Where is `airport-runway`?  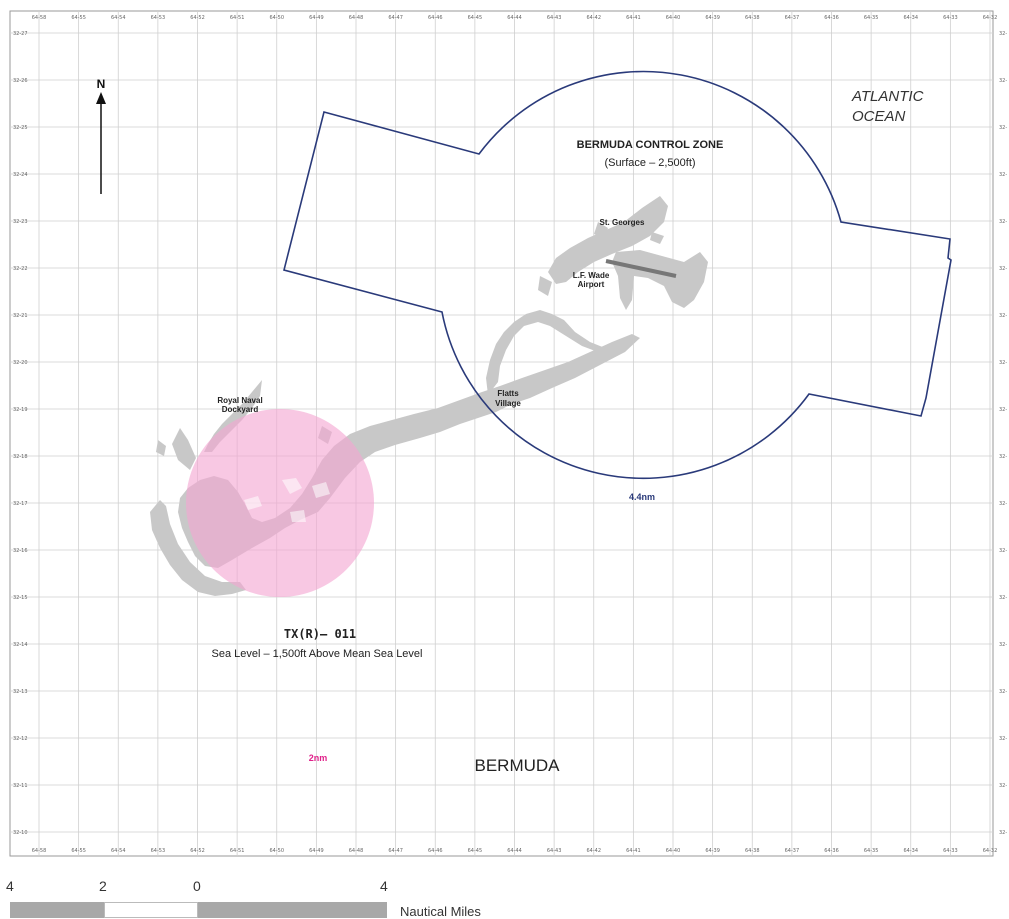
airport-runway is located at coordinates (641, 268).